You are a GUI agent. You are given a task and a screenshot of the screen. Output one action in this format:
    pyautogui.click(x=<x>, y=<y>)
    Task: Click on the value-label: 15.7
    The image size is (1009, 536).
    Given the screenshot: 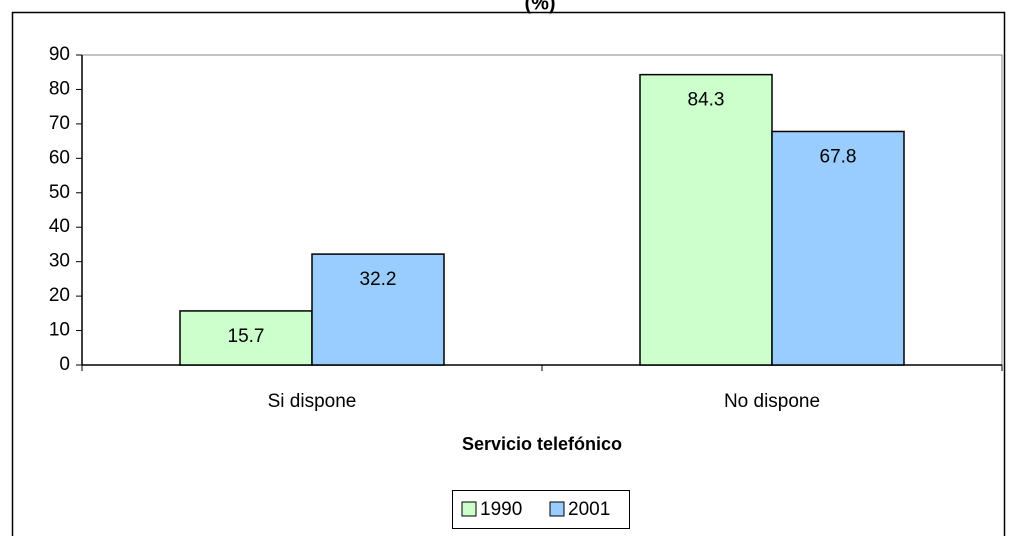 What is the action you would take?
    pyautogui.click(x=246, y=336)
    